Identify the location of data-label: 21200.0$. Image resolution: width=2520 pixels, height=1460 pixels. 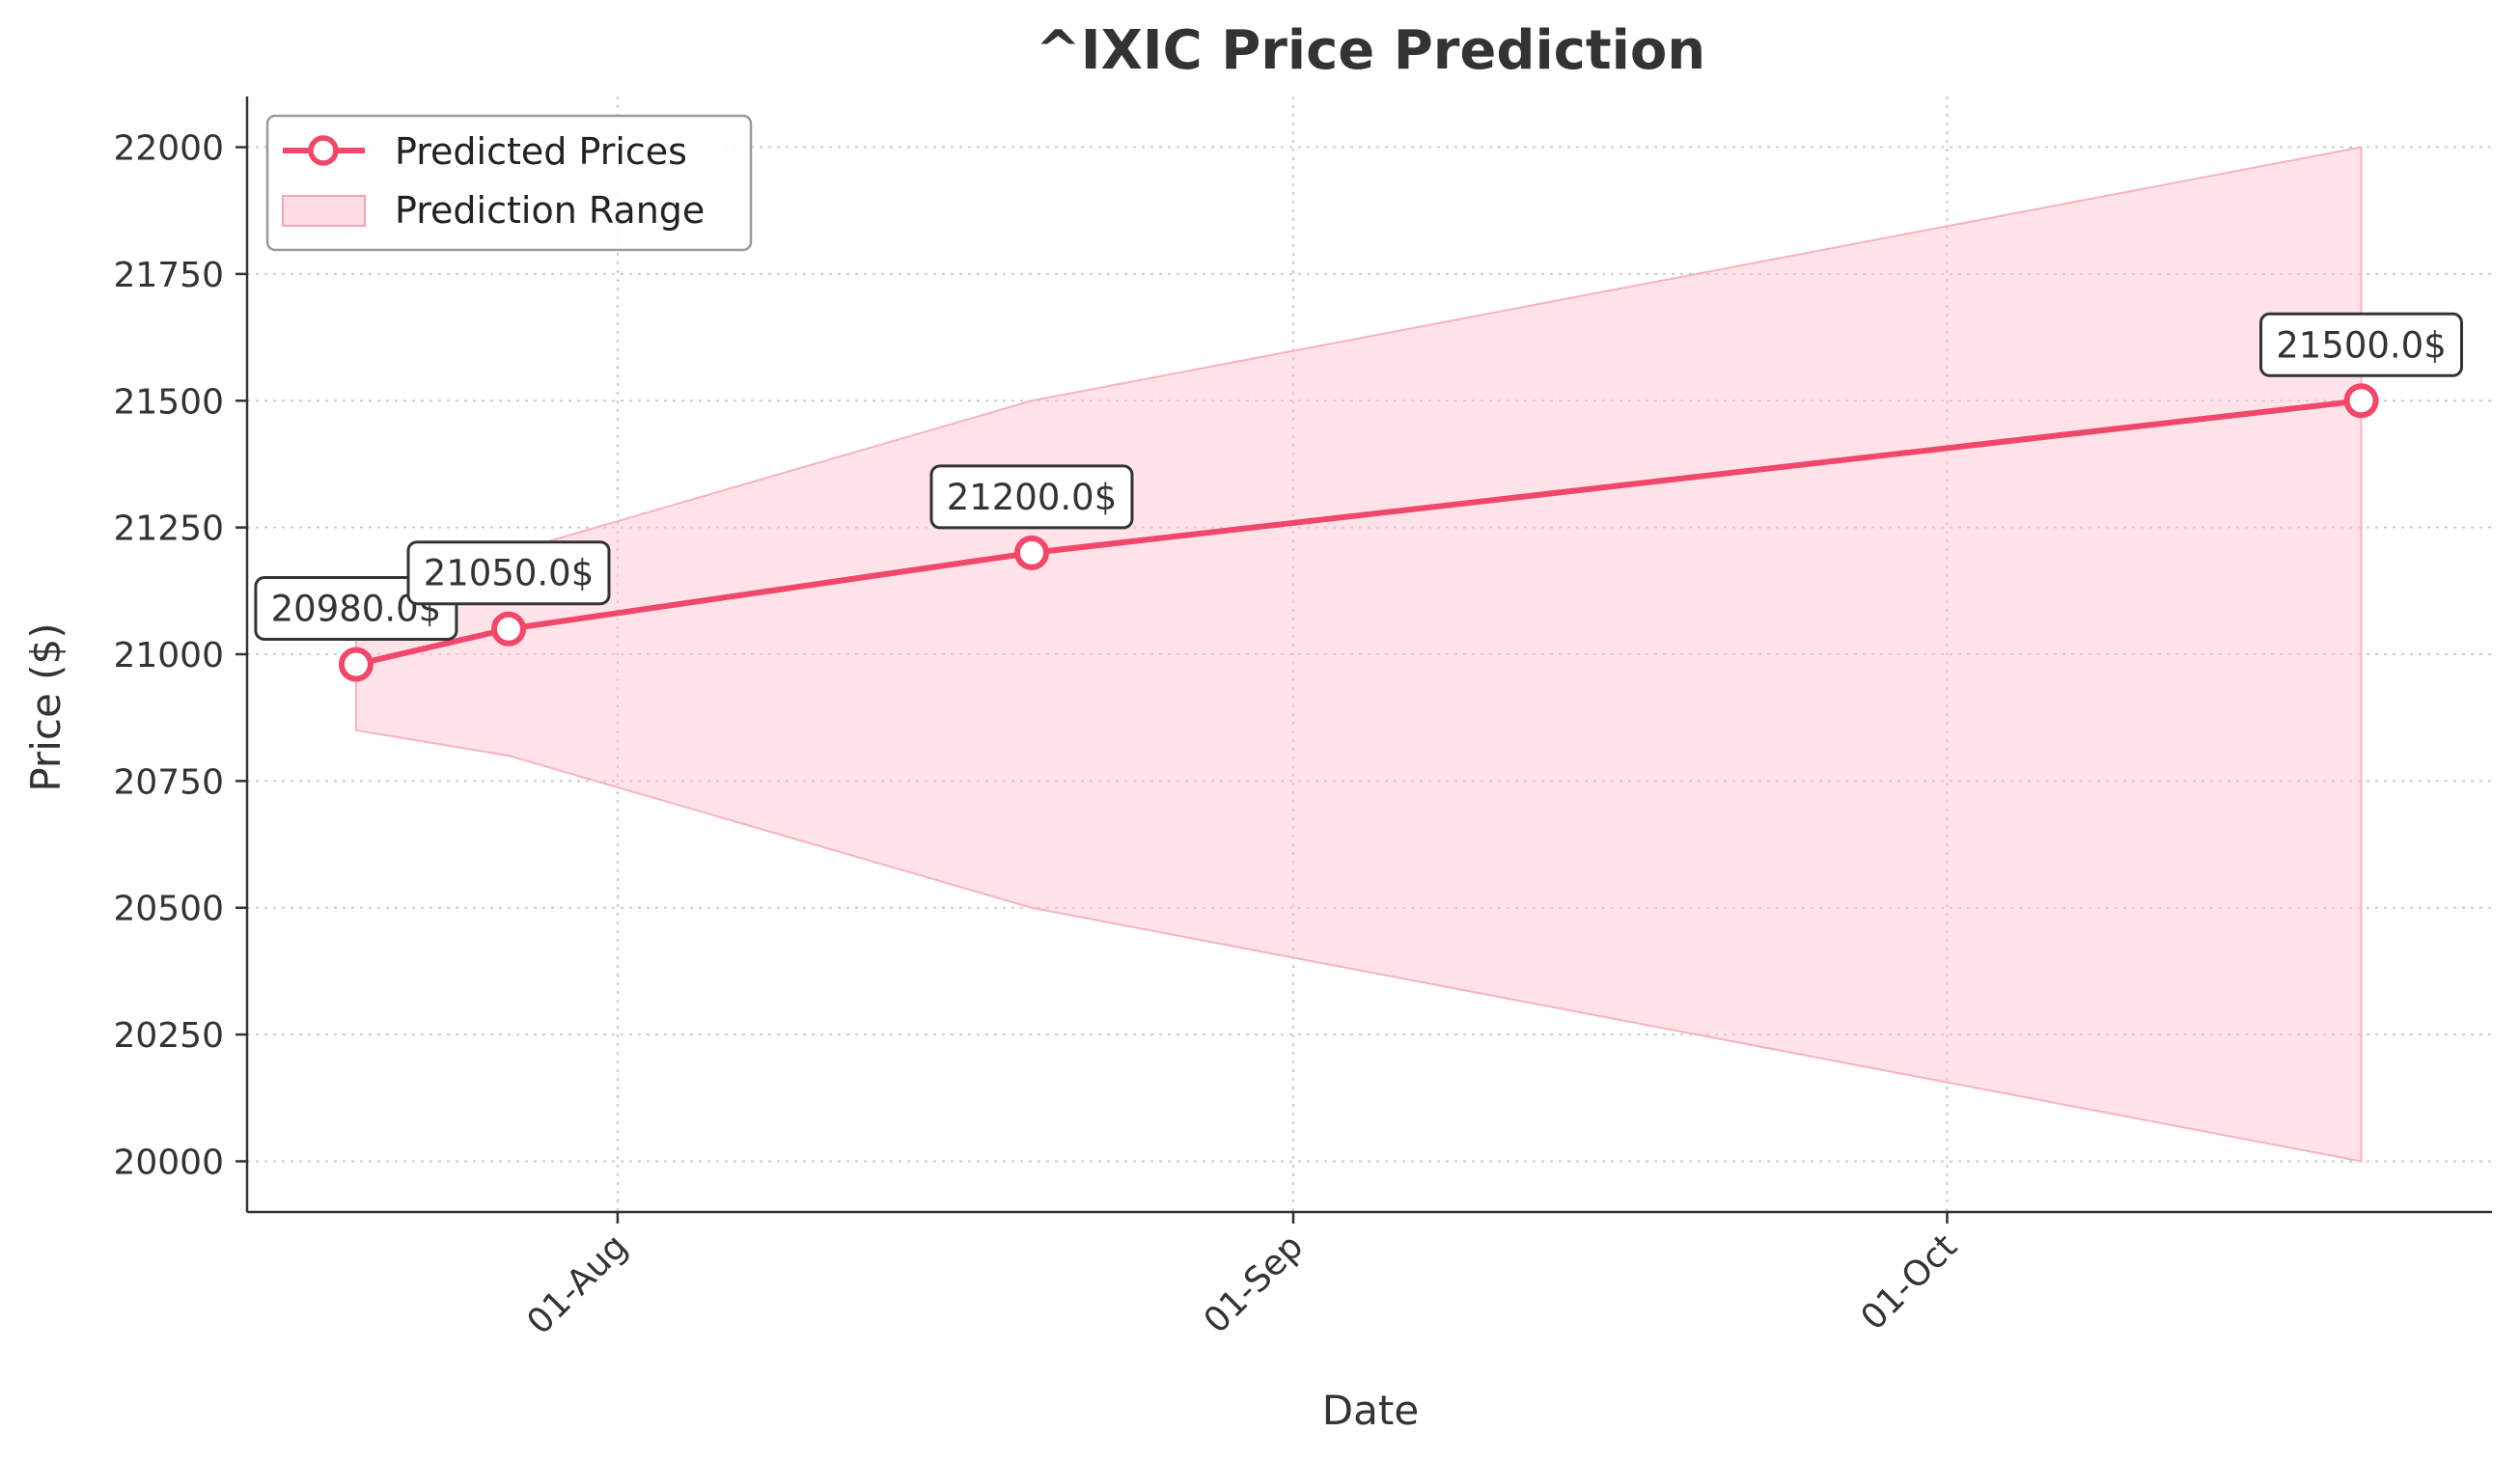
(1031, 497).